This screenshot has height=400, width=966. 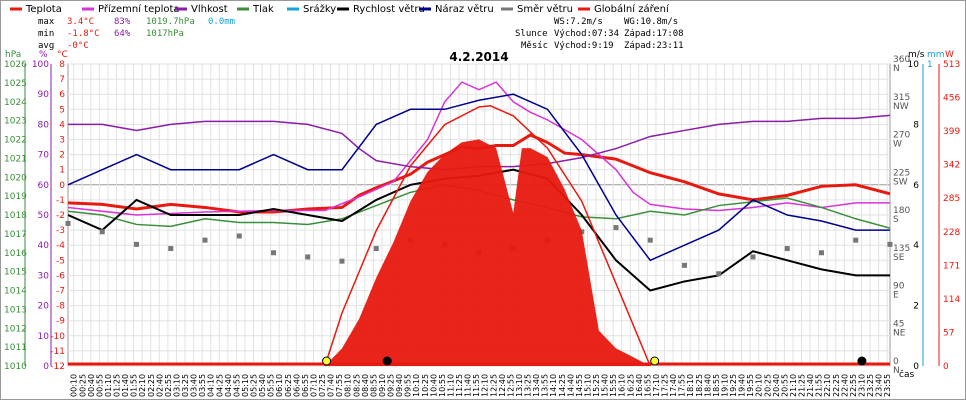 I want to click on legend-label: Rychlost větru, so click(x=389, y=9).